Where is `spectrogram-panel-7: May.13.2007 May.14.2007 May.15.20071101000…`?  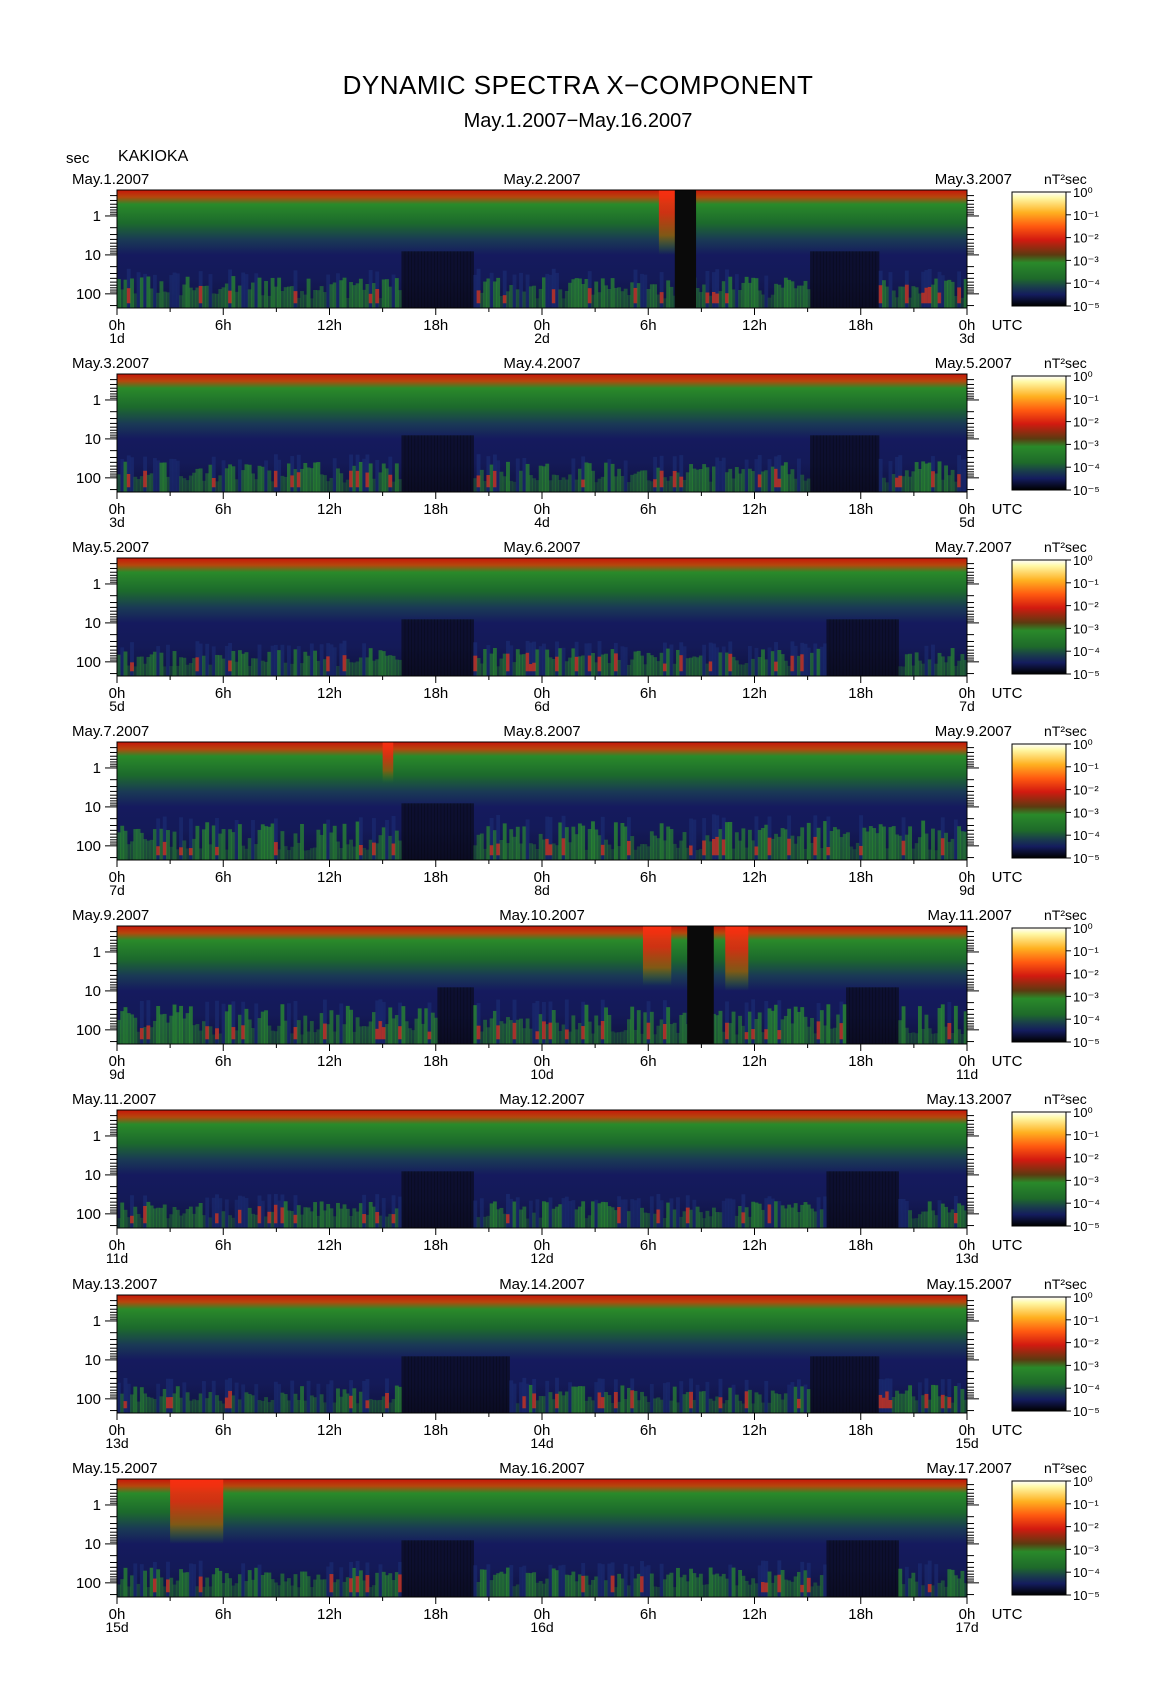 spectrogram-panel-7: May.13.2007 May.14.2007 May.15.20071101000… is located at coordinates (586, 1363).